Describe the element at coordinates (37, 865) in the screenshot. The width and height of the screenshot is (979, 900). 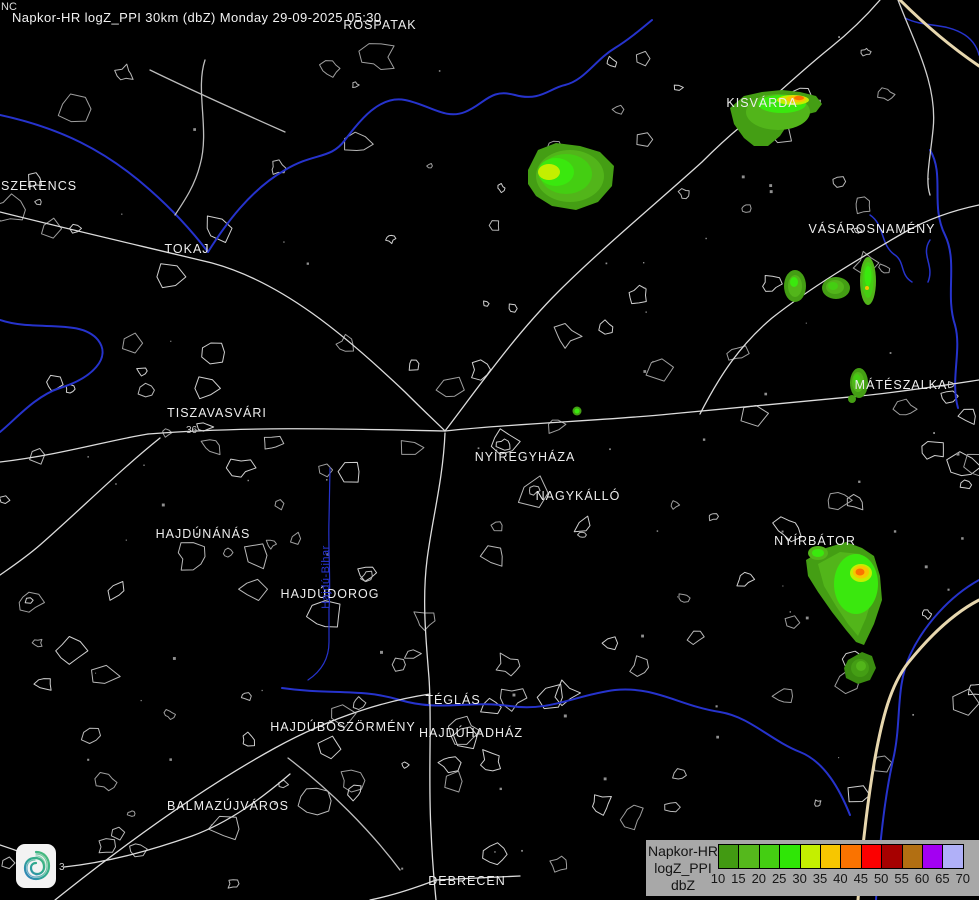
I see `spiral-icon` at that location.